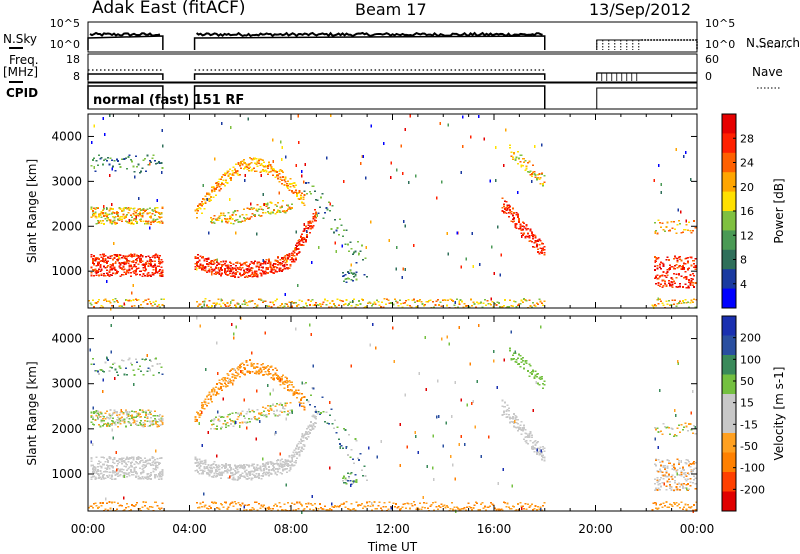  Describe the element at coordinates (369, 42) in the screenshot. I see `nsky-trace` at that location.